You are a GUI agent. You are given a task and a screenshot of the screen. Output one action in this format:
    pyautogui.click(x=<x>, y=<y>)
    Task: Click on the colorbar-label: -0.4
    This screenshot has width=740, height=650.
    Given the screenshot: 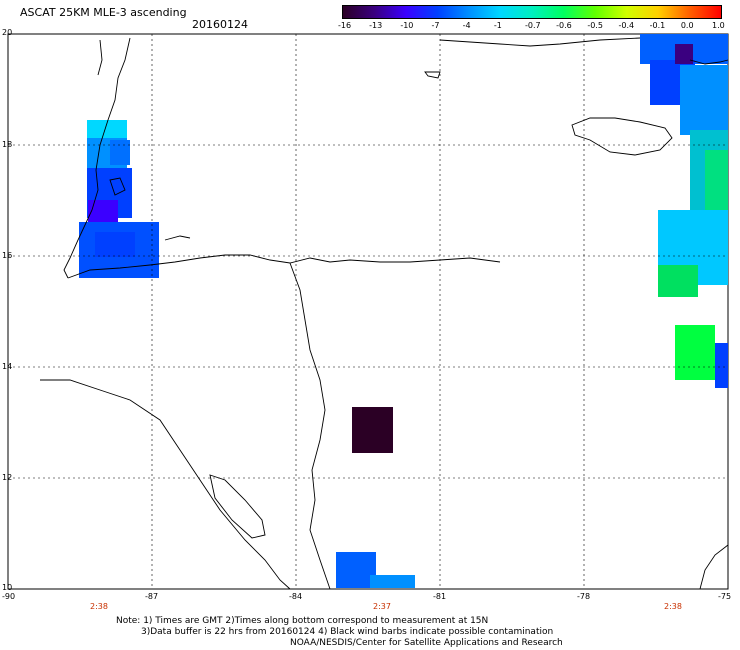 What is the action you would take?
    pyautogui.click(x=626, y=25)
    